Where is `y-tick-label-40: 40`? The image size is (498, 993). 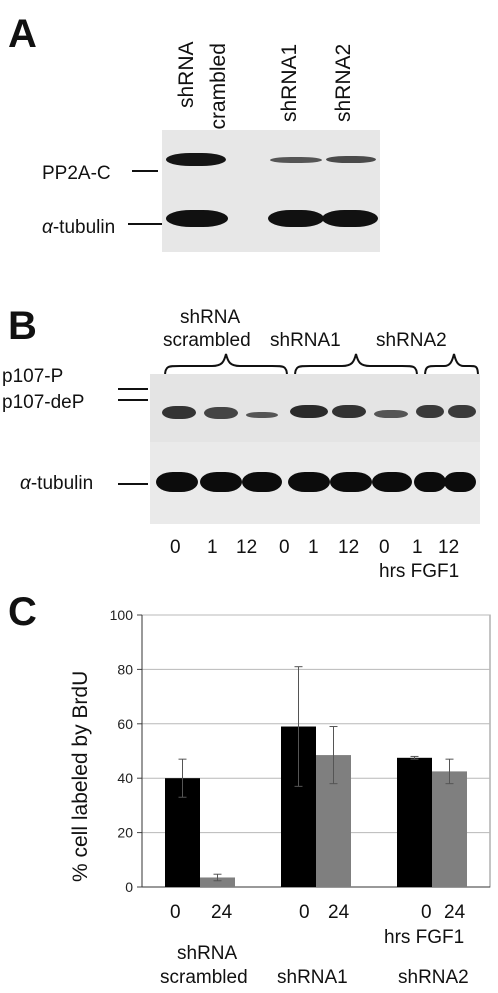
y-tick-label-40: 40 is located at coordinates (125, 778).